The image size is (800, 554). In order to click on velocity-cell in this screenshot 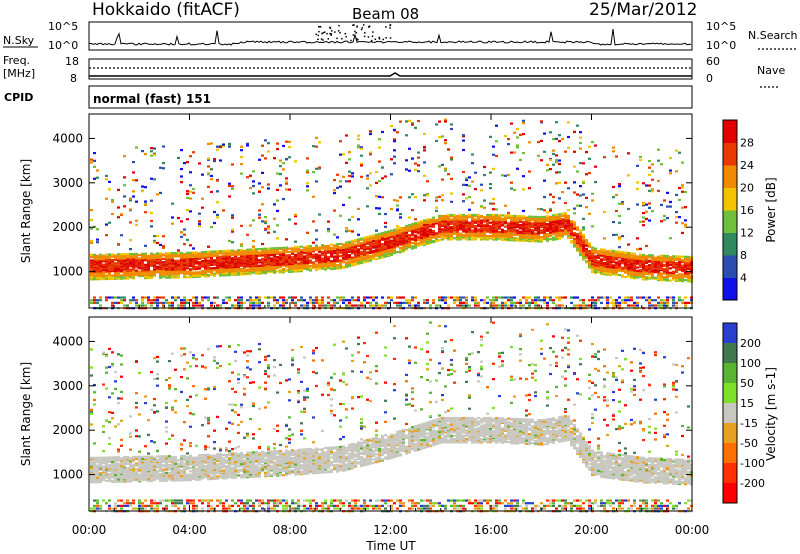, I will do `click(91, 465)`.